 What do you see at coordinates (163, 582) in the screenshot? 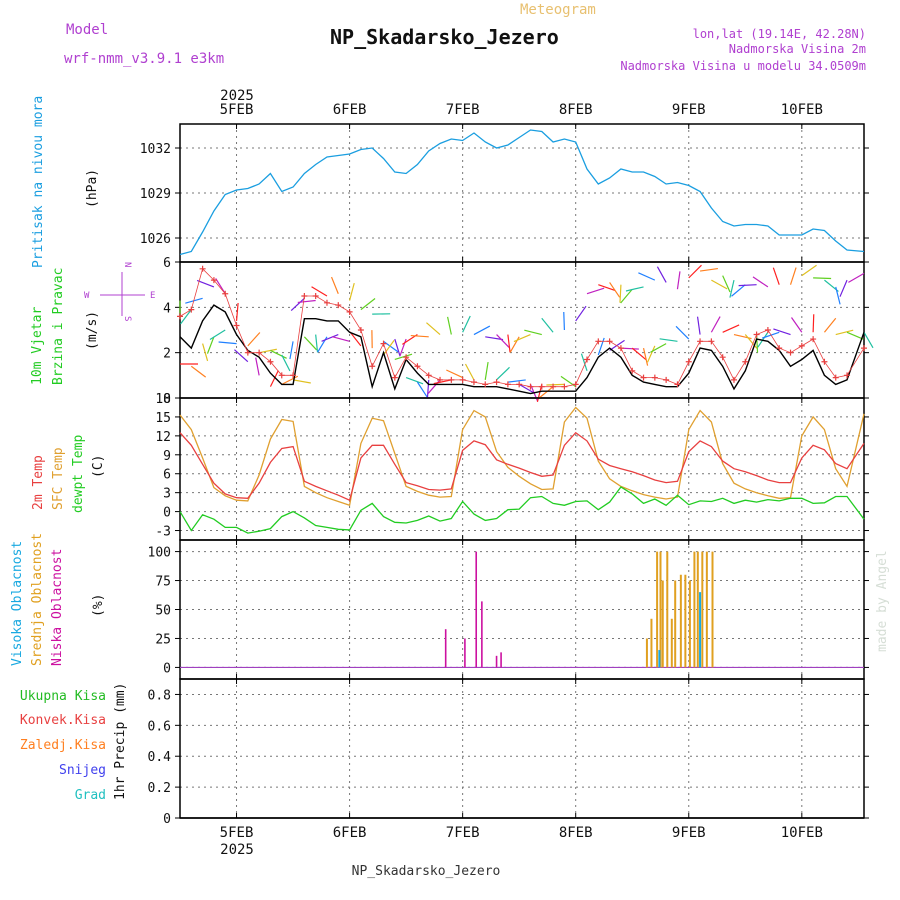
I see `y-tick-label: 75` at bounding box center [163, 582].